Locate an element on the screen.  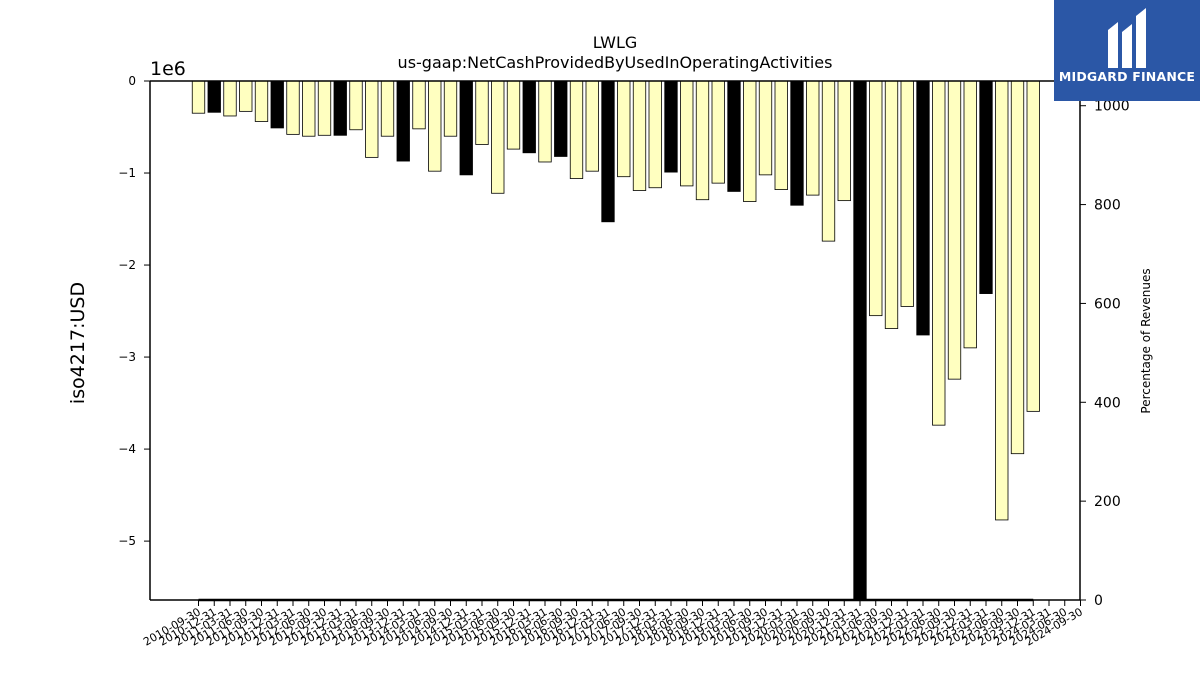
y2-tick-label: 800 is located at coordinates (1107, 206).